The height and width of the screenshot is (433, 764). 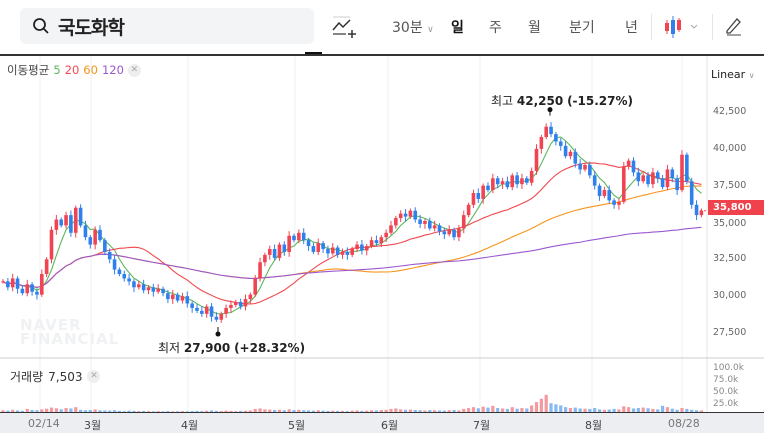 What do you see at coordinates (345, 27) in the screenshot?
I see `add-indicator-icon` at bounding box center [345, 27].